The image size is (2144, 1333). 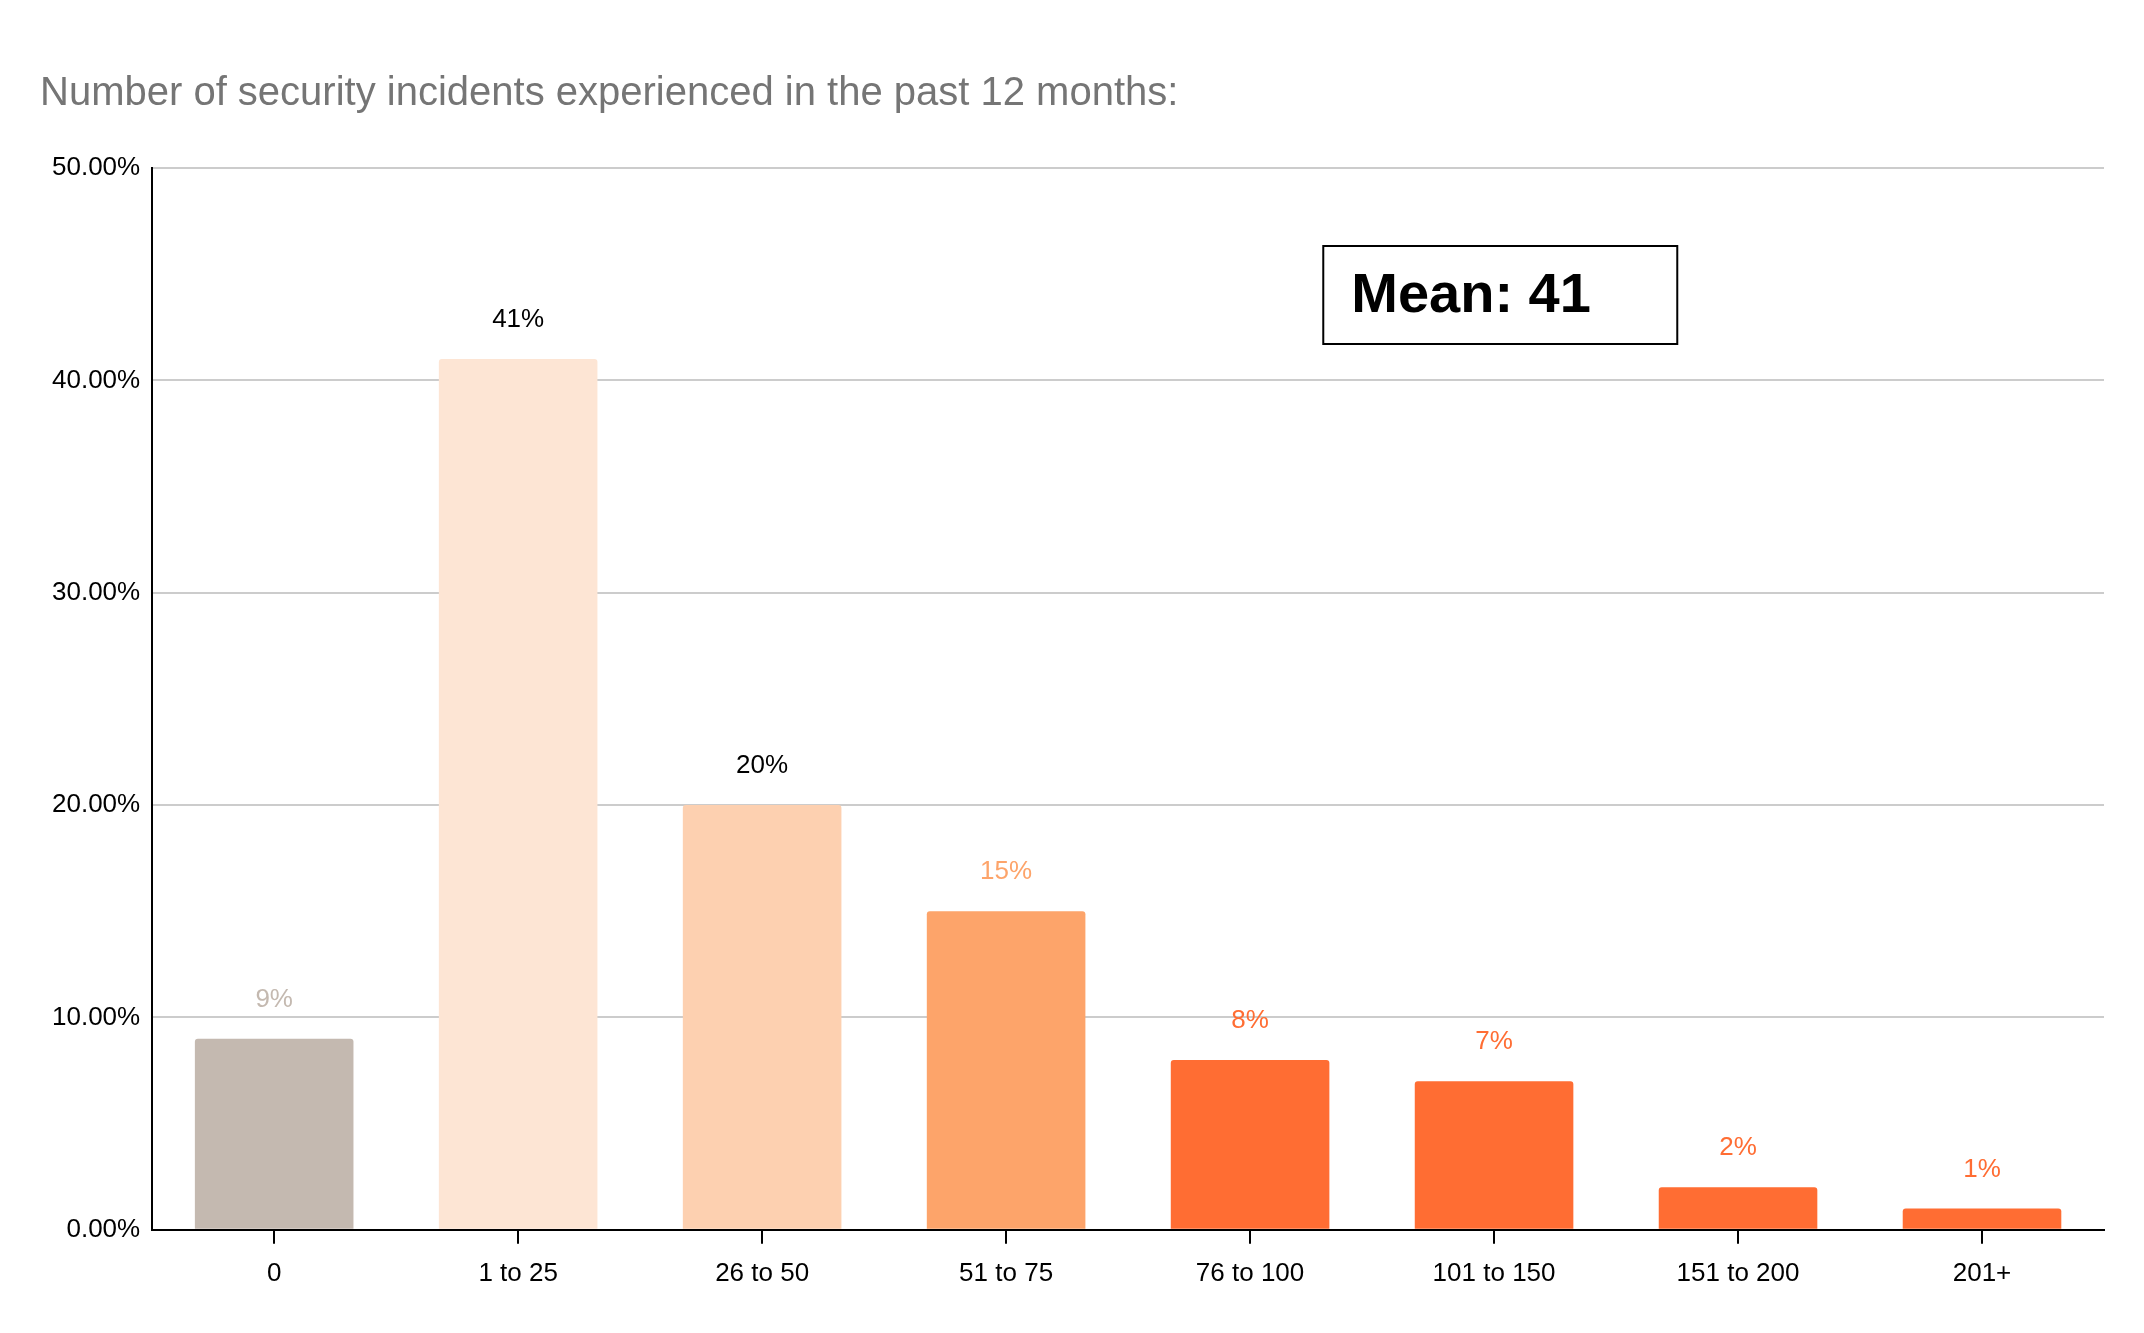 What do you see at coordinates (1494, 1040) in the screenshot?
I see `data-label: 7%` at bounding box center [1494, 1040].